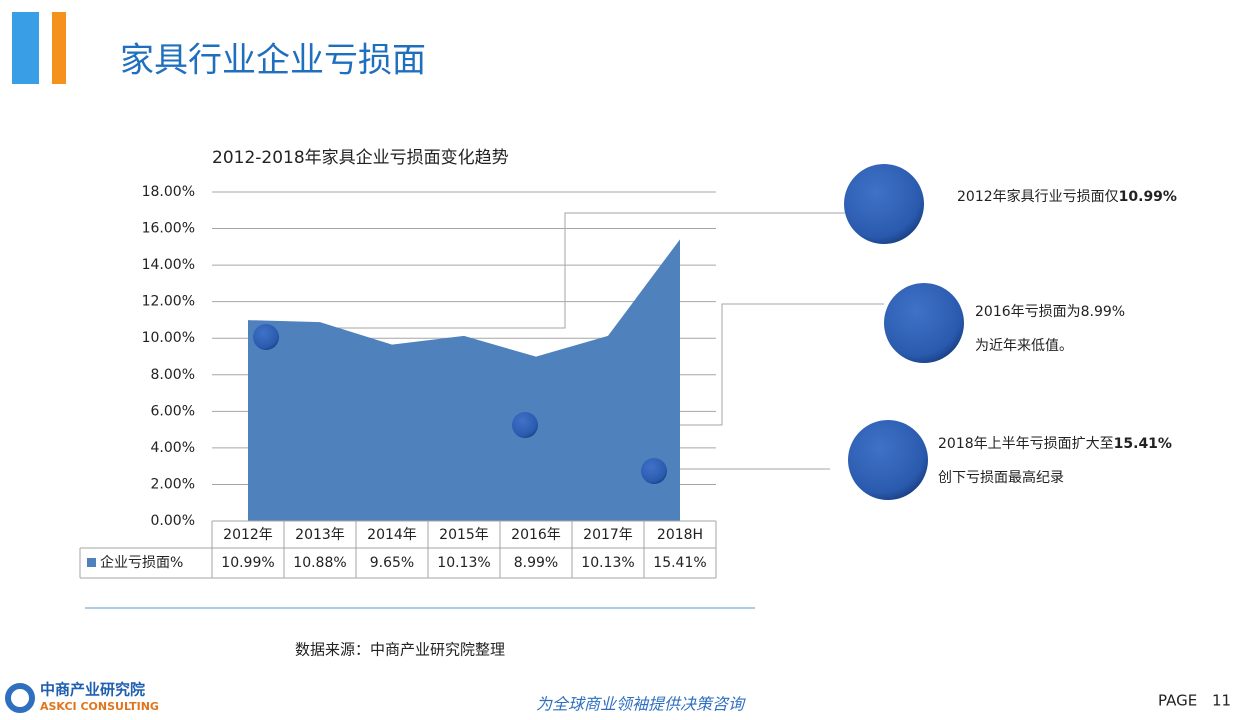  I want to click on header-bar, so click(25, 48).